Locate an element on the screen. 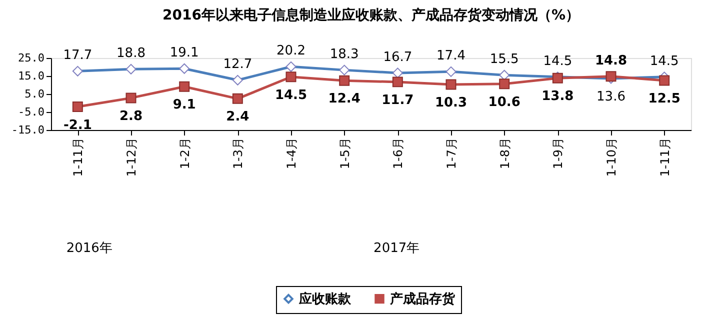 Image resolution: width=725 pixels, height=321 pixels. x-tick-label: 1-12月 is located at coordinates (131, 157).